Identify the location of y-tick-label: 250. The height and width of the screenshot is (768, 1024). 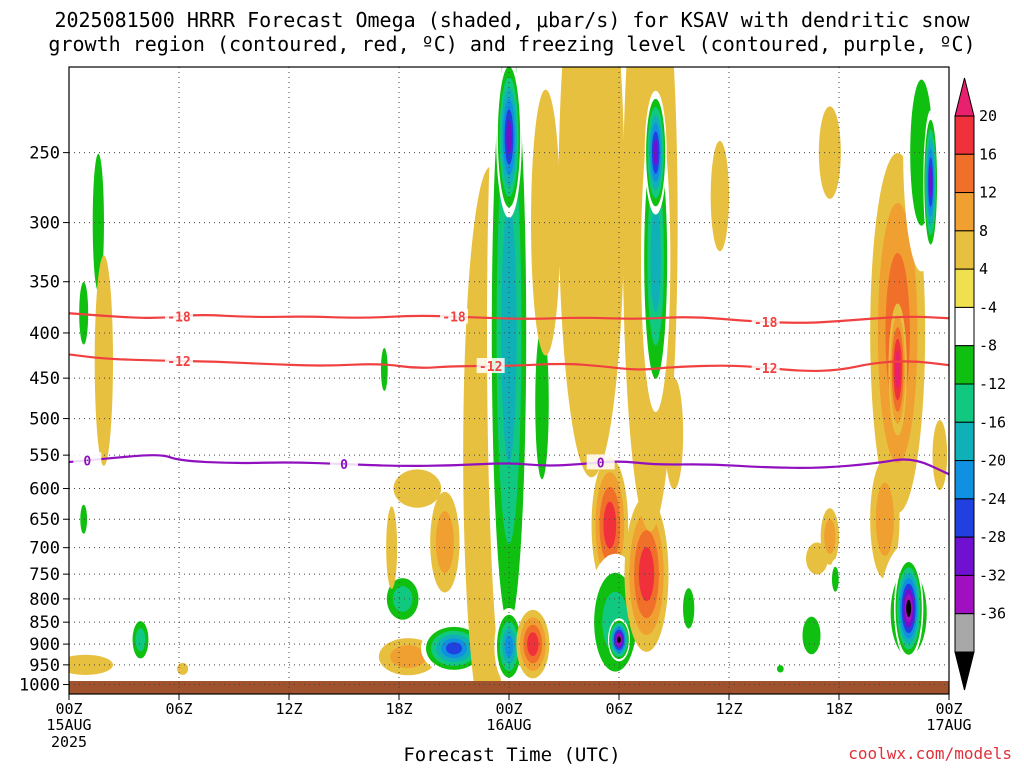
(44, 154).